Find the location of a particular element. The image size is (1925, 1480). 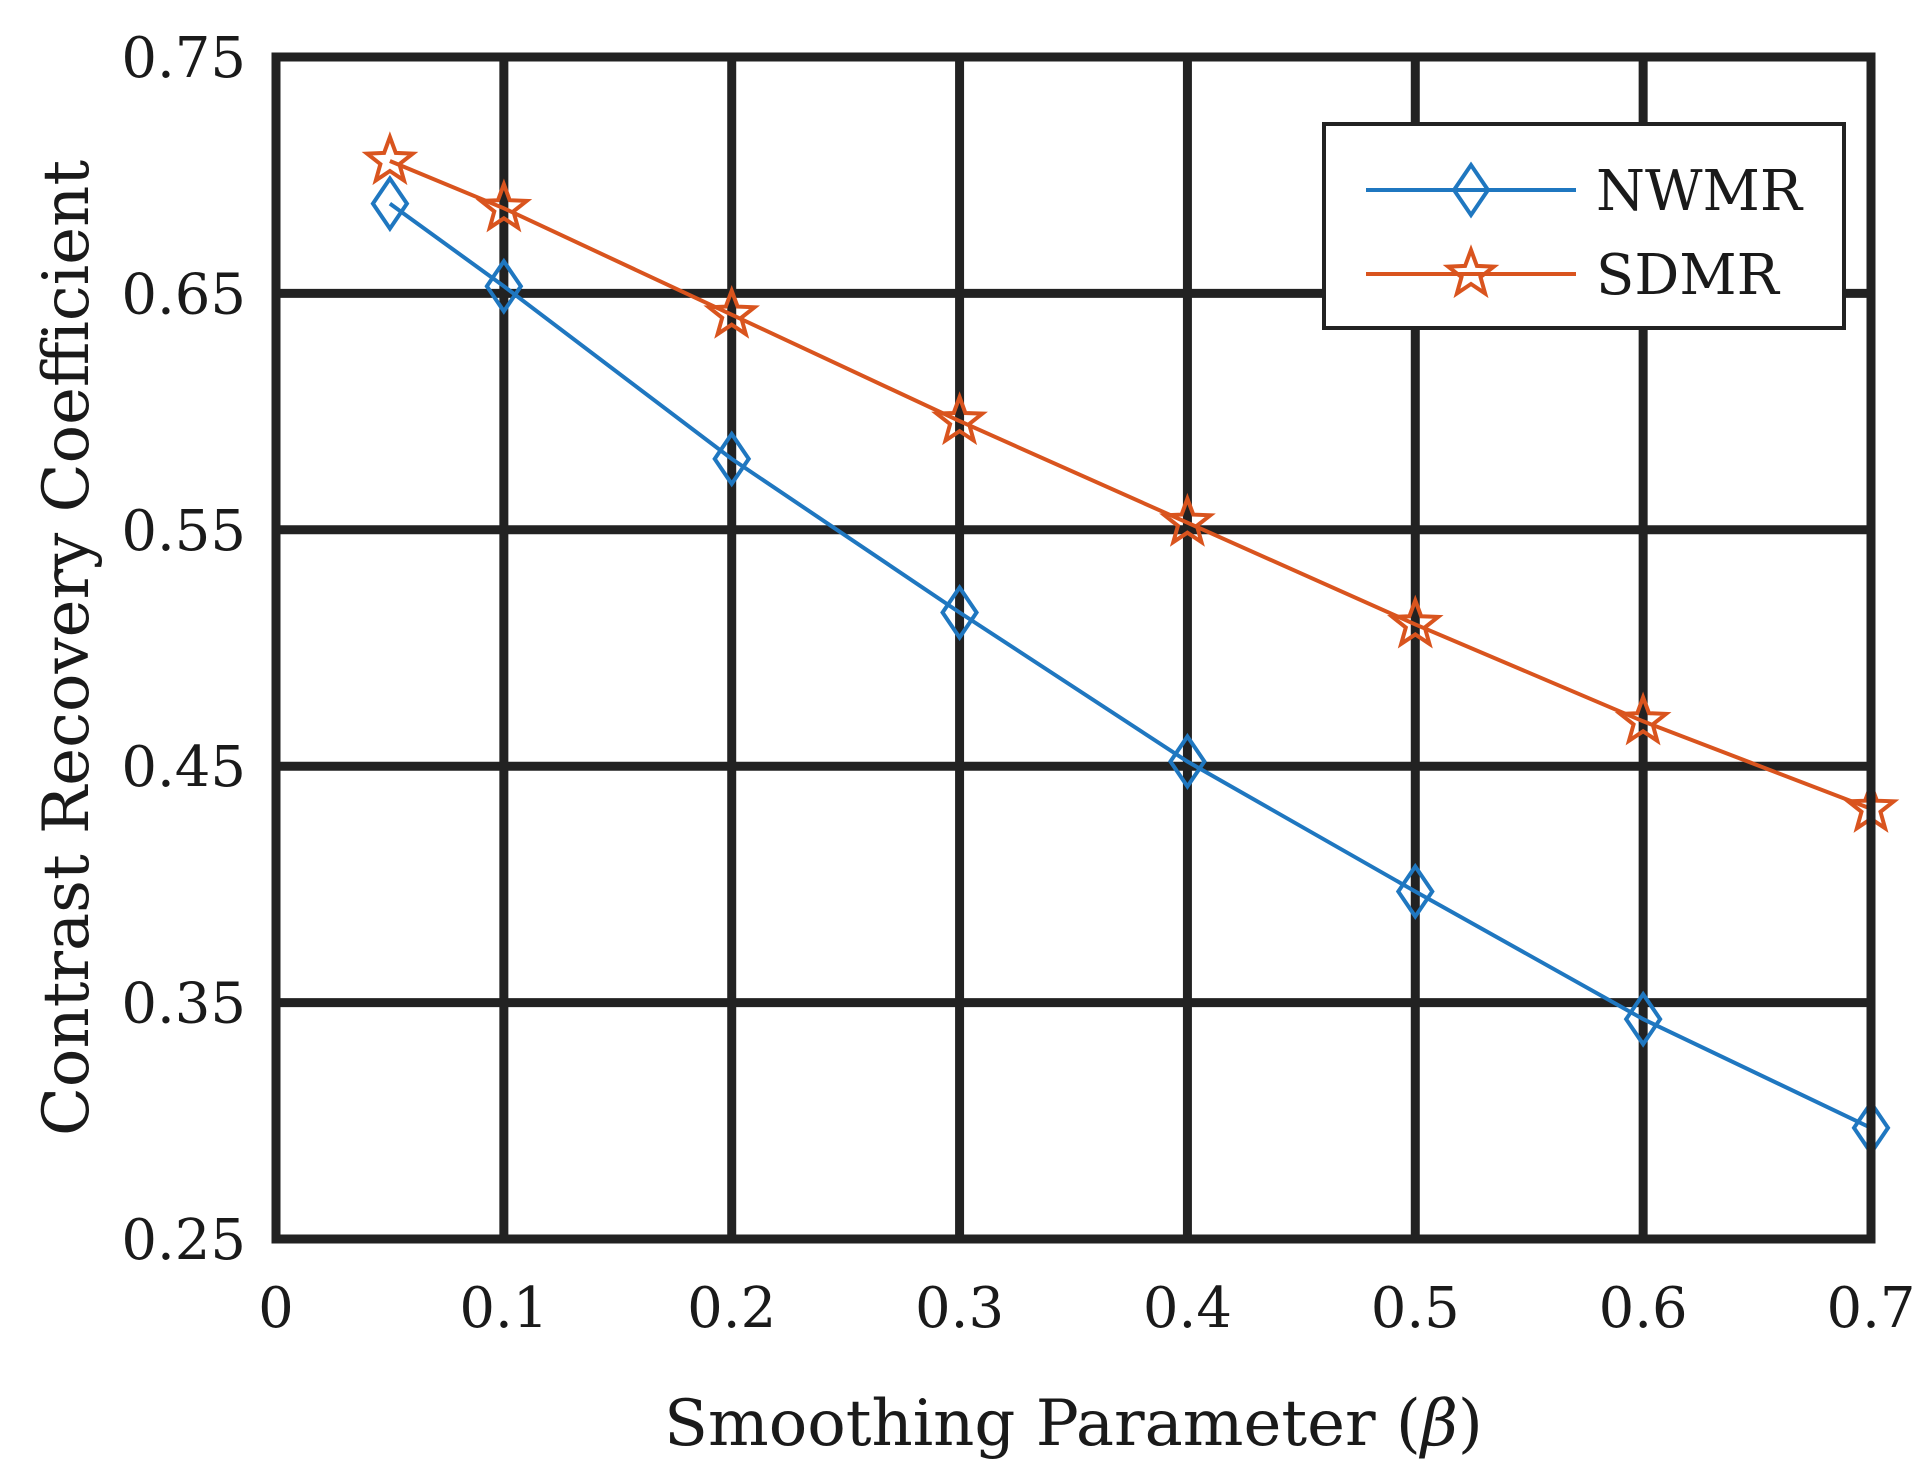

y-tick-labels: 0.25 0.35 0.45 0.55 0.65 0.75 is located at coordinates (183, 649).